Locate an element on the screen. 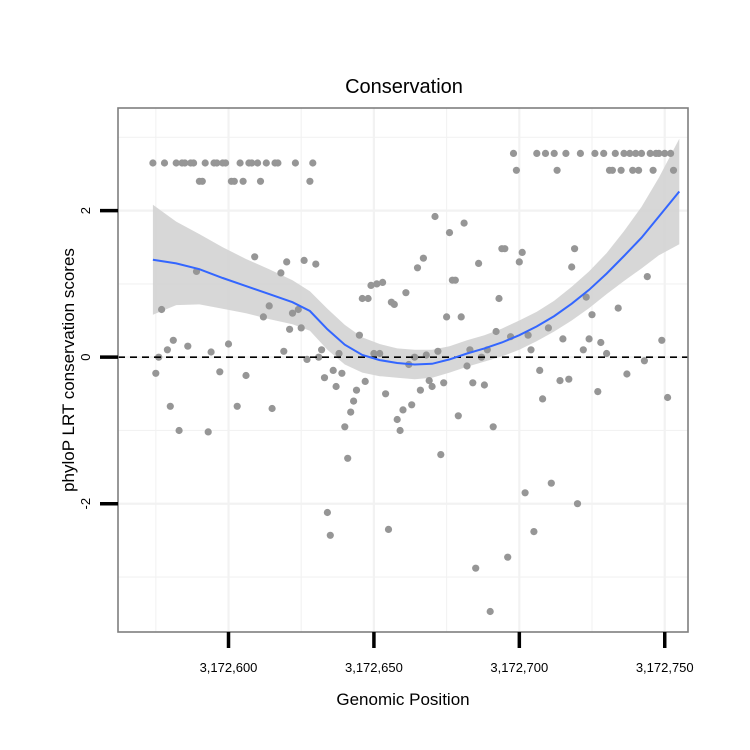 This screenshot has width=750, height=750. x-axis-title: Genomic Position is located at coordinates (402, 699).